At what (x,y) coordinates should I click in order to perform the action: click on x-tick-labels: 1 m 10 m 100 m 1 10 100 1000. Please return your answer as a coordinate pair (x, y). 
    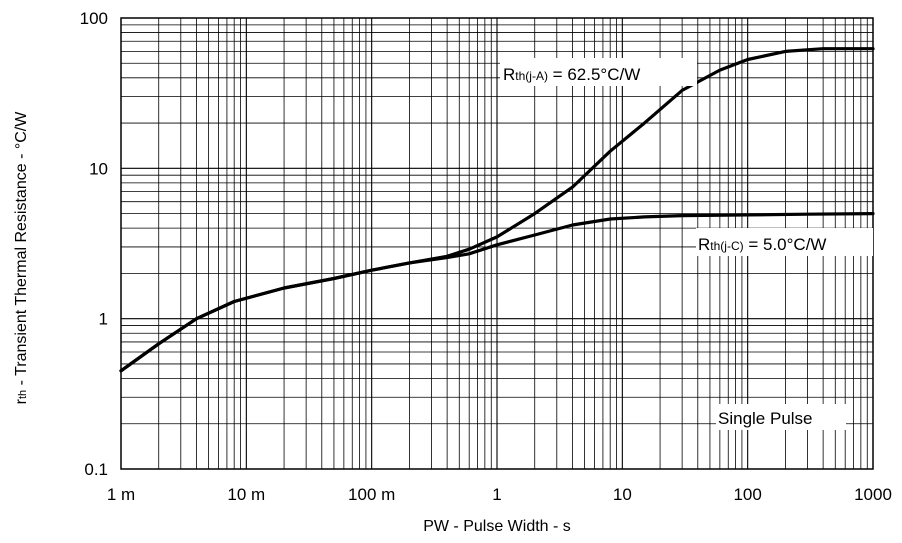
    Looking at the image, I should click on (499, 494).